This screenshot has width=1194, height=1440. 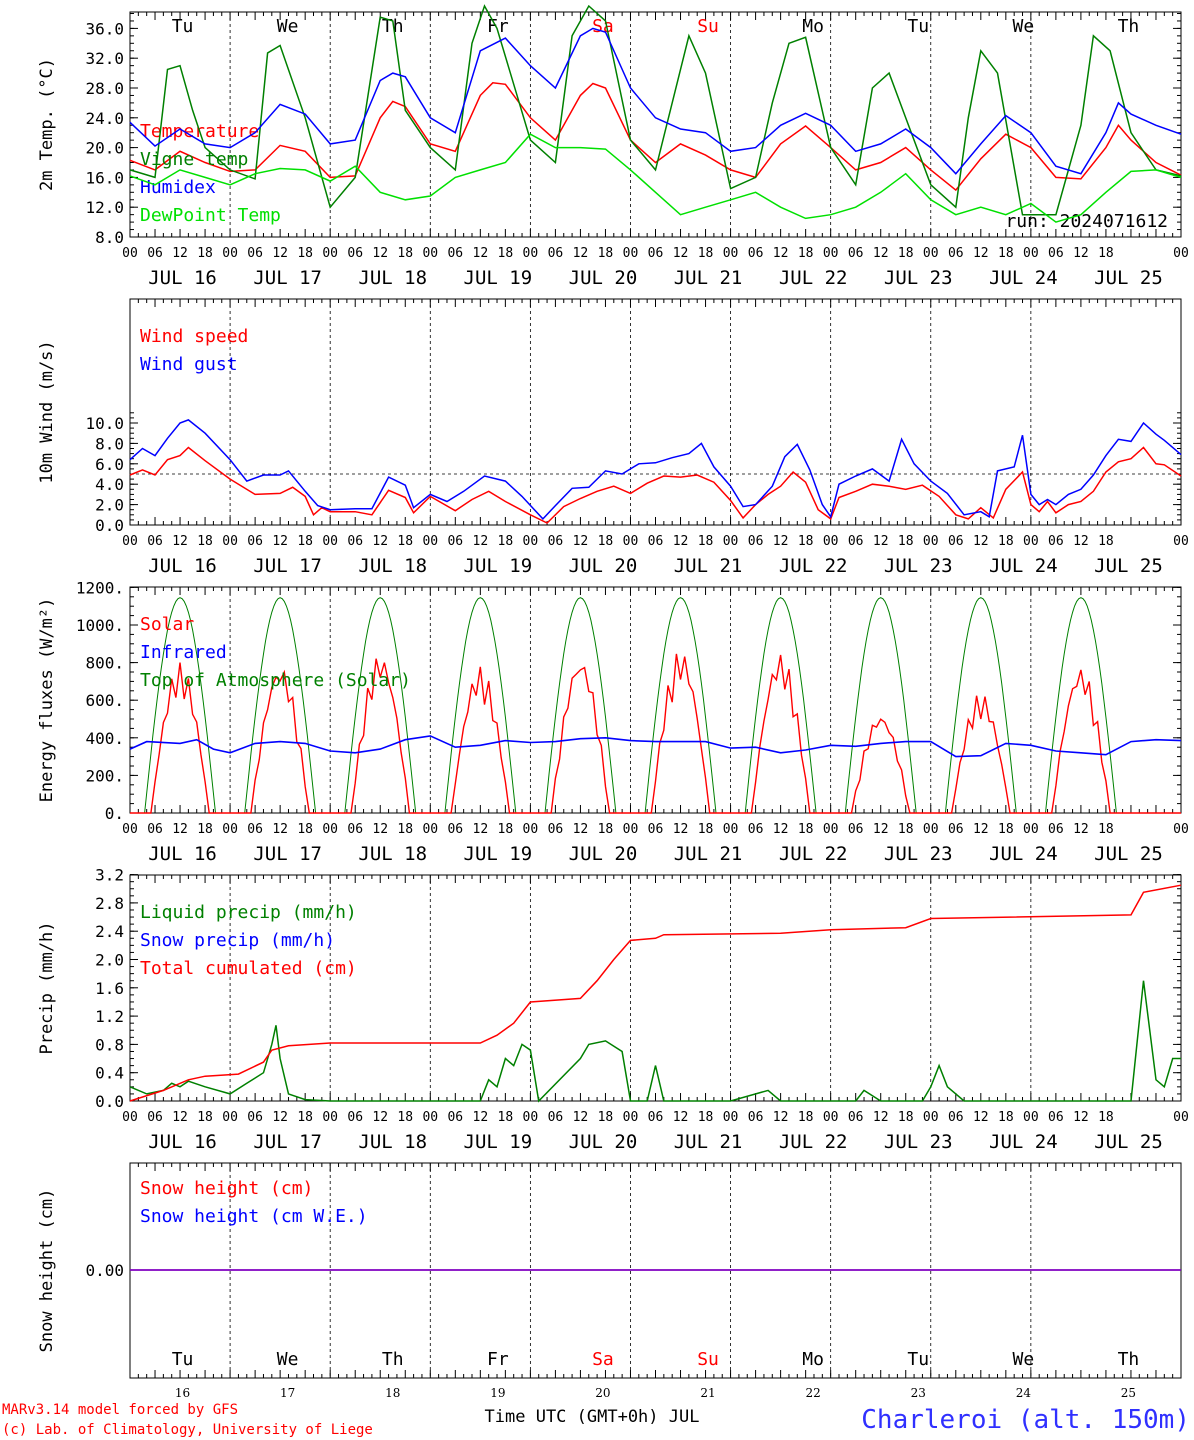 What do you see at coordinates (1128, 1393) in the screenshot?
I see `day-number: 25` at bounding box center [1128, 1393].